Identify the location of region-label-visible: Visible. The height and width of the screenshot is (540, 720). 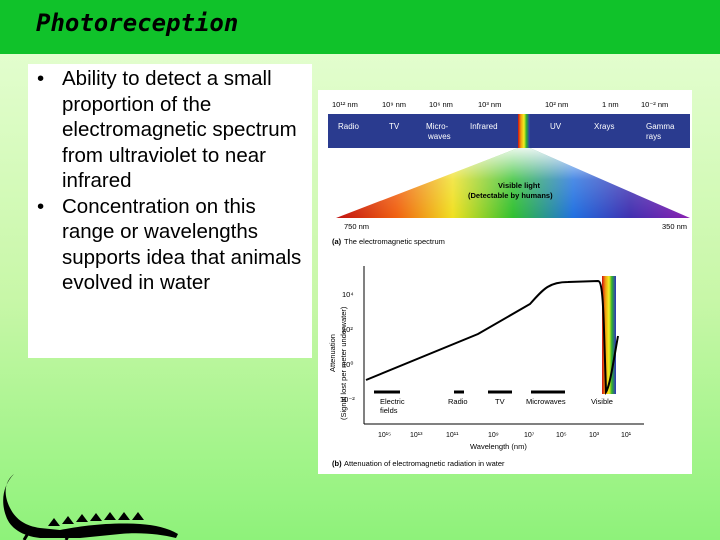
(602, 401).